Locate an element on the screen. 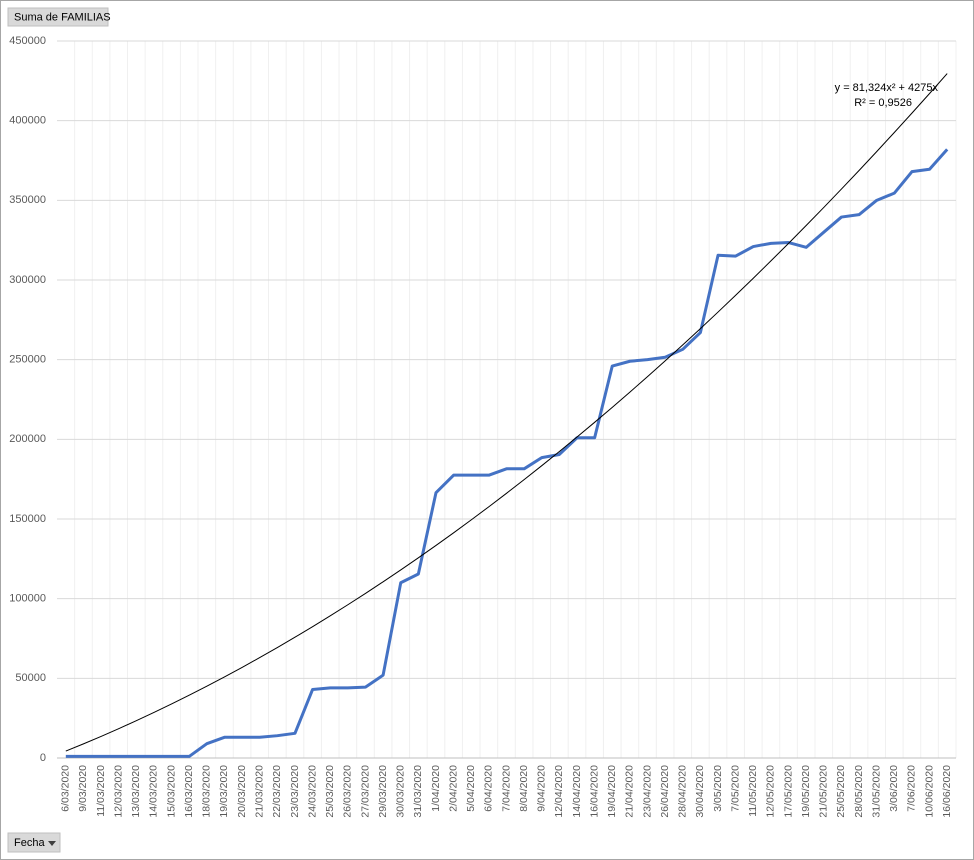 The height and width of the screenshot is (860, 974). x-tick-label: 25/03/2020 is located at coordinates (330, 791).